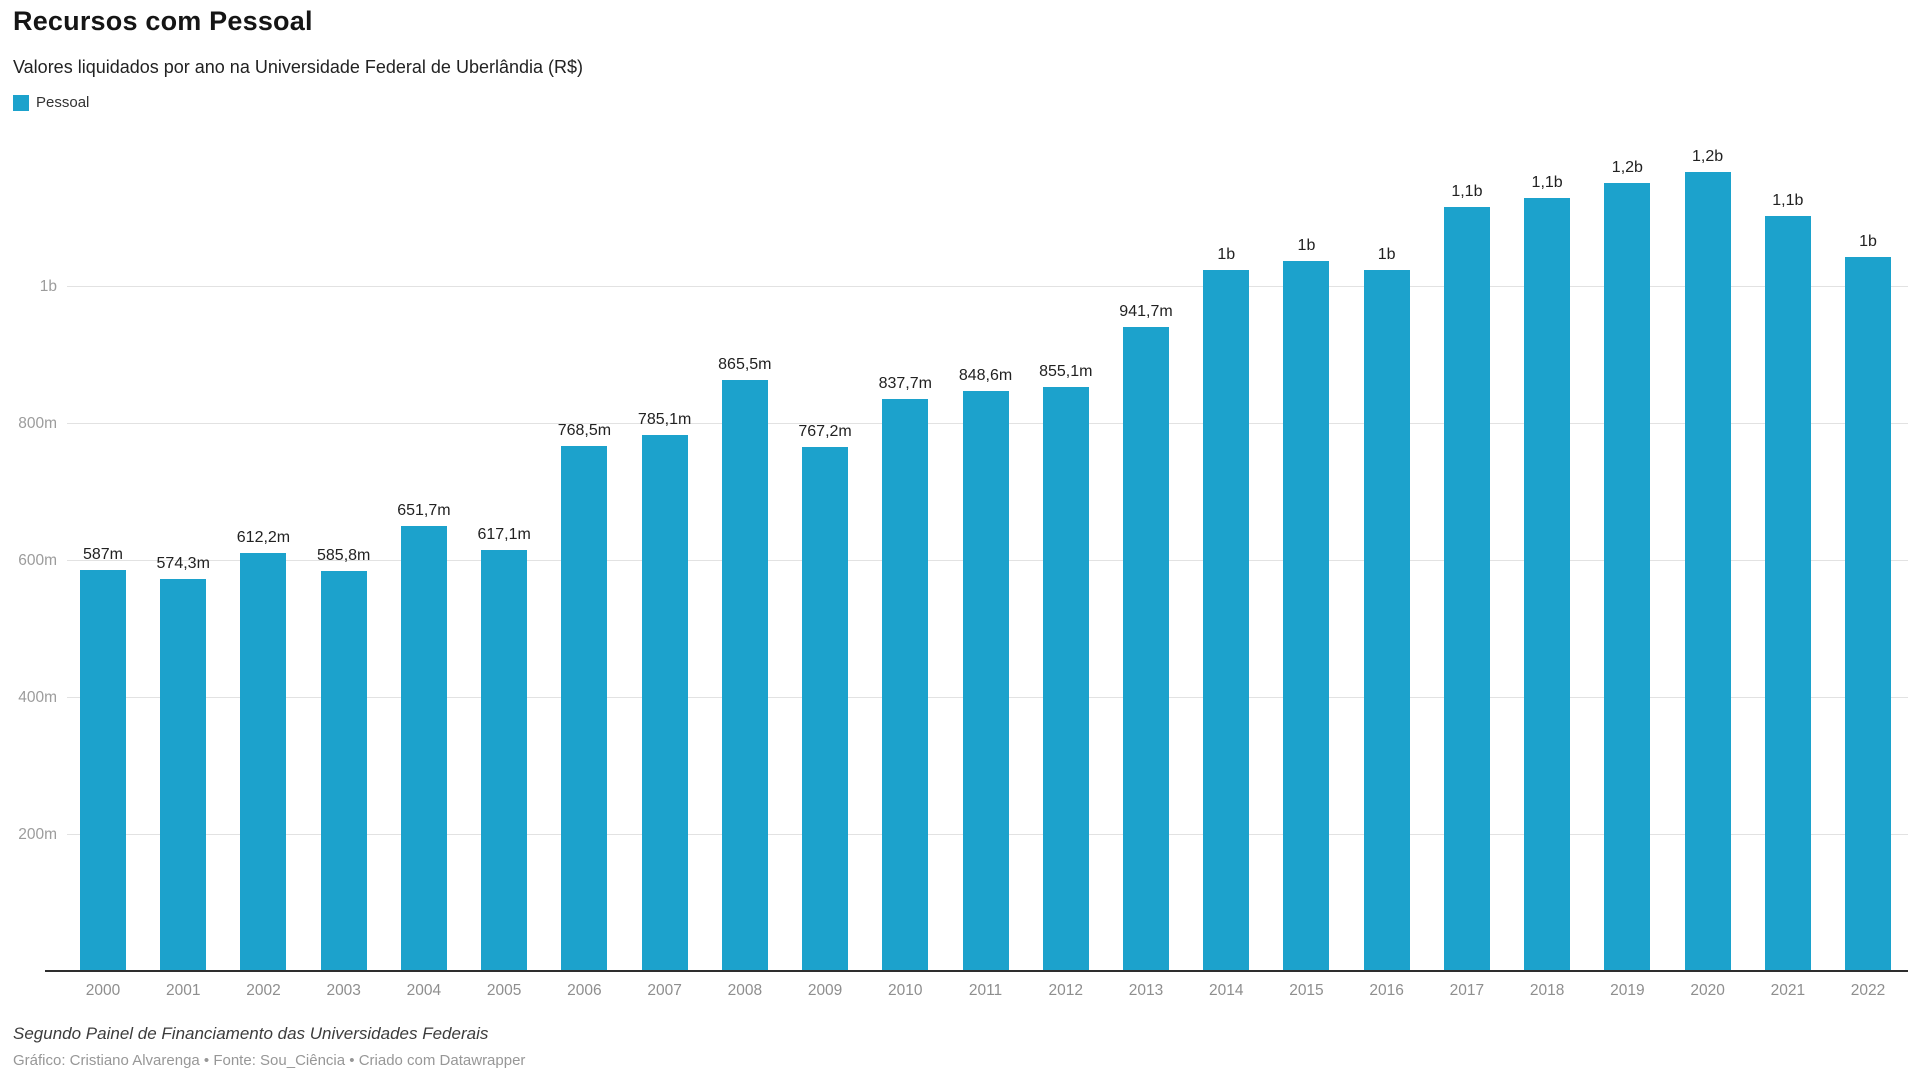  Describe the element at coordinates (1707, 990) in the screenshot. I see `x-tick-label: 2020` at that location.